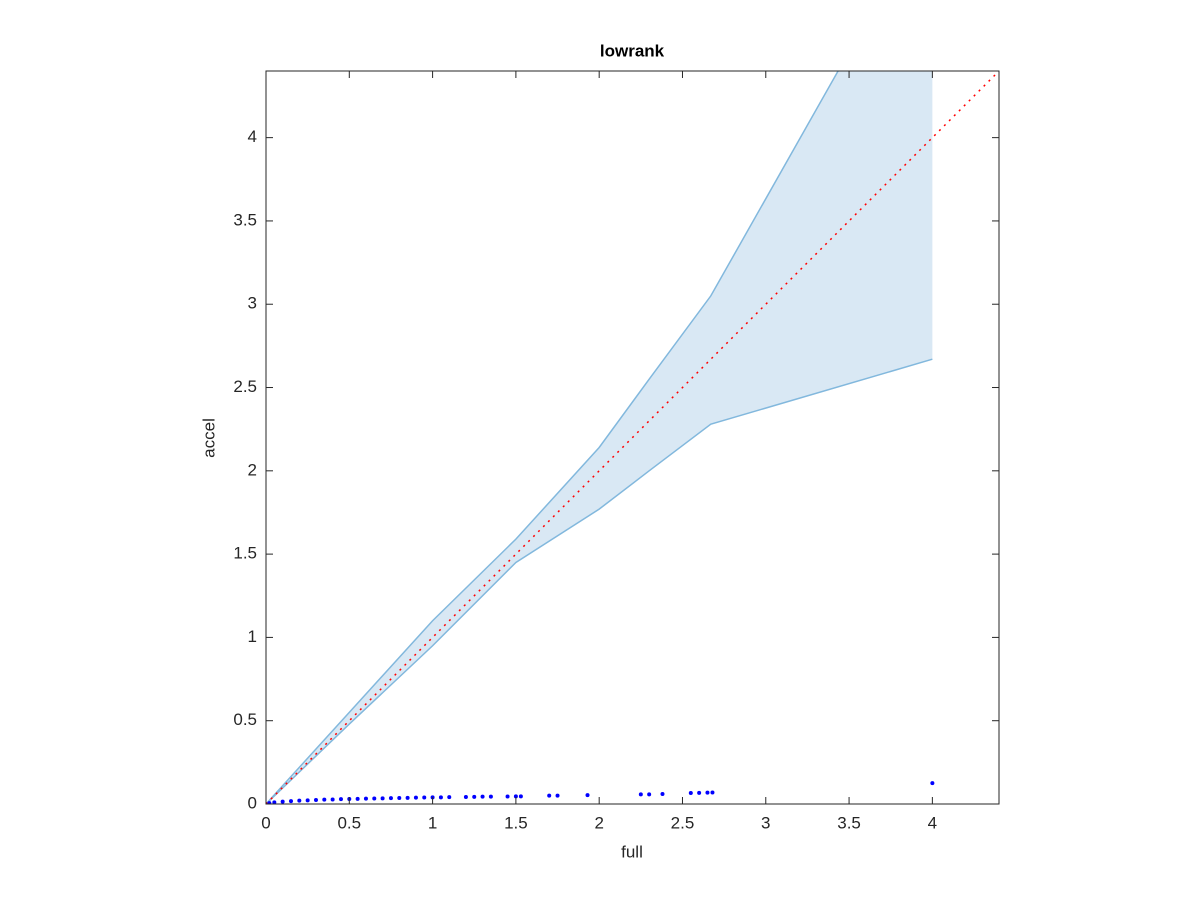  What do you see at coordinates (683, 822) in the screenshot?
I see `x-tick-label: 2.5` at bounding box center [683, 822].